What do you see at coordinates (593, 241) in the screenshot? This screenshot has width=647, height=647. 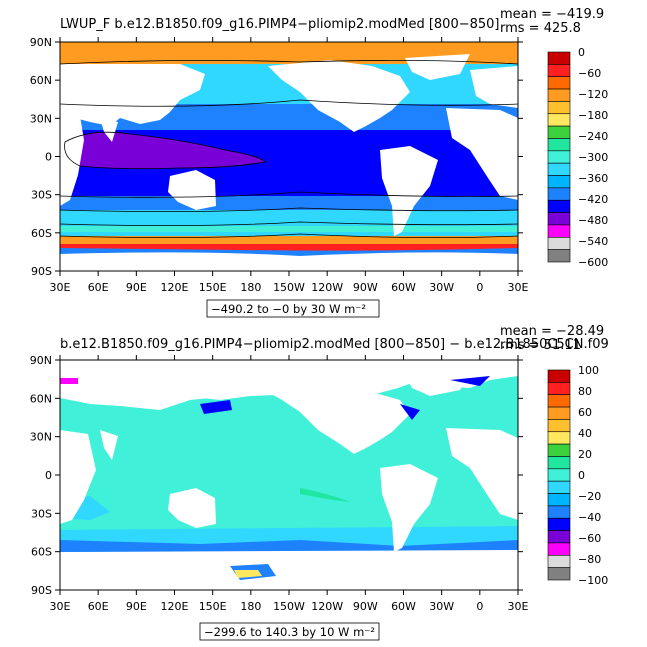 I see `colorbar-label: −540` at bounding box center [593, 241].